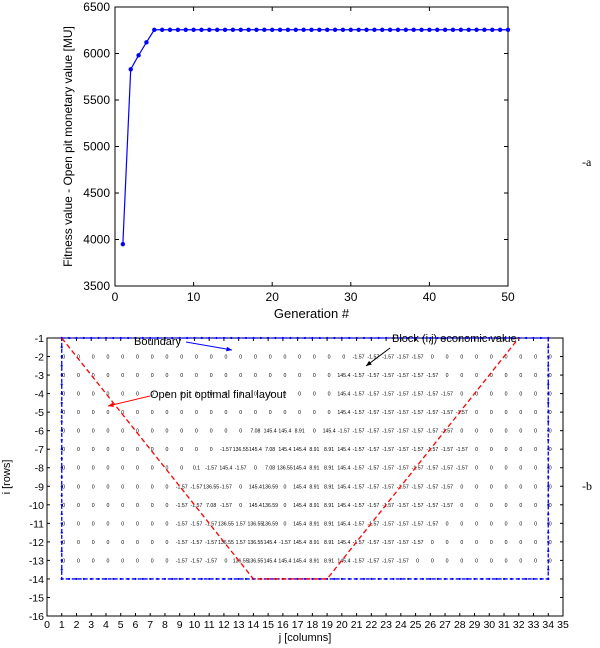 This screenshot has width=600, height=648. What do you see at coordinates (312, 313) in the screenshot?
I see `chart-a-x-axis-label: Generation #` at bounding box center [312, 313].